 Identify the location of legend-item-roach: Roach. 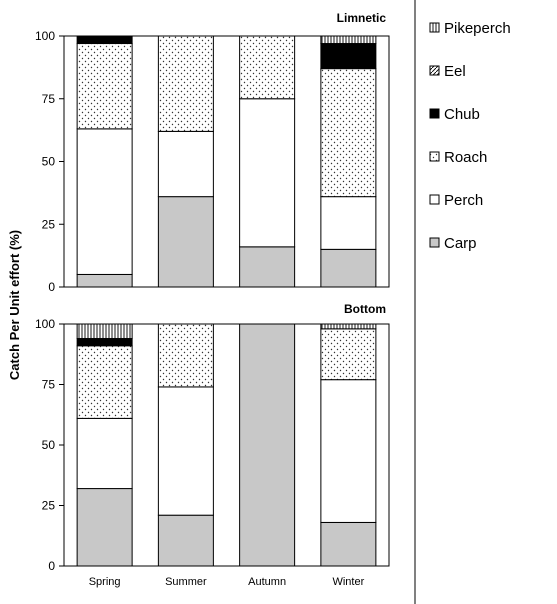
(458, 157).